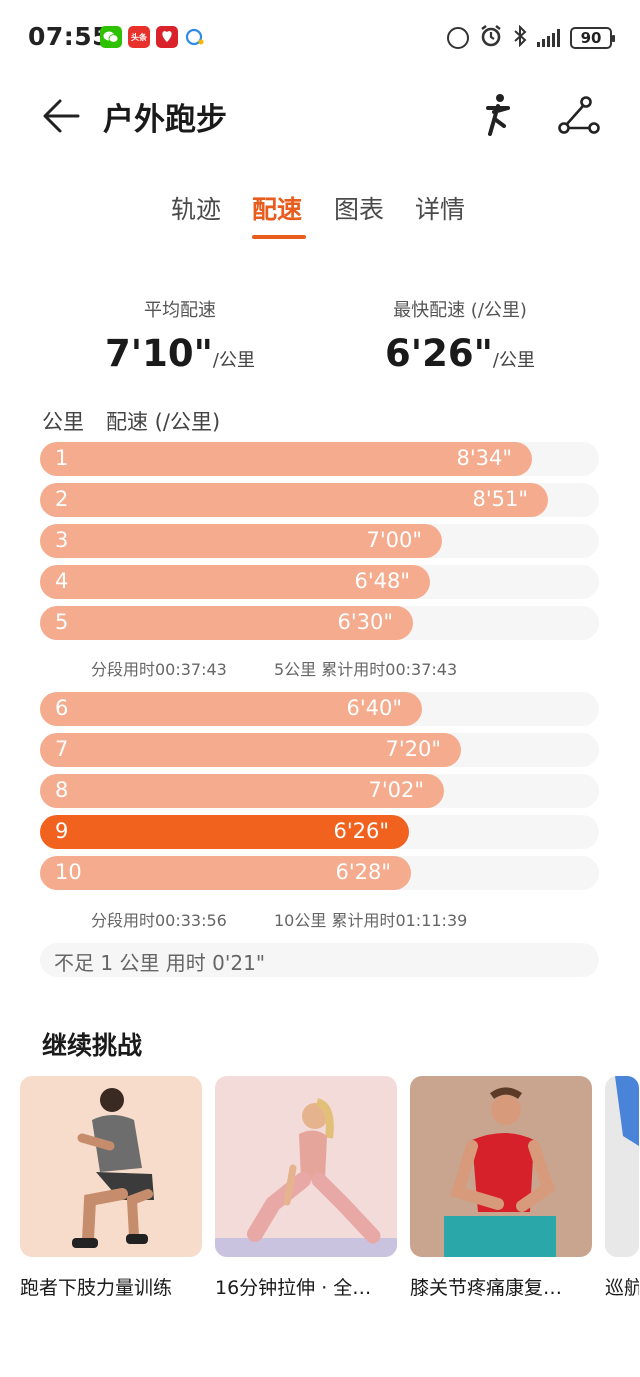 This screenshot has height=1377, width=640. I want to click on pace-km-label: 9, so click(62, 831).